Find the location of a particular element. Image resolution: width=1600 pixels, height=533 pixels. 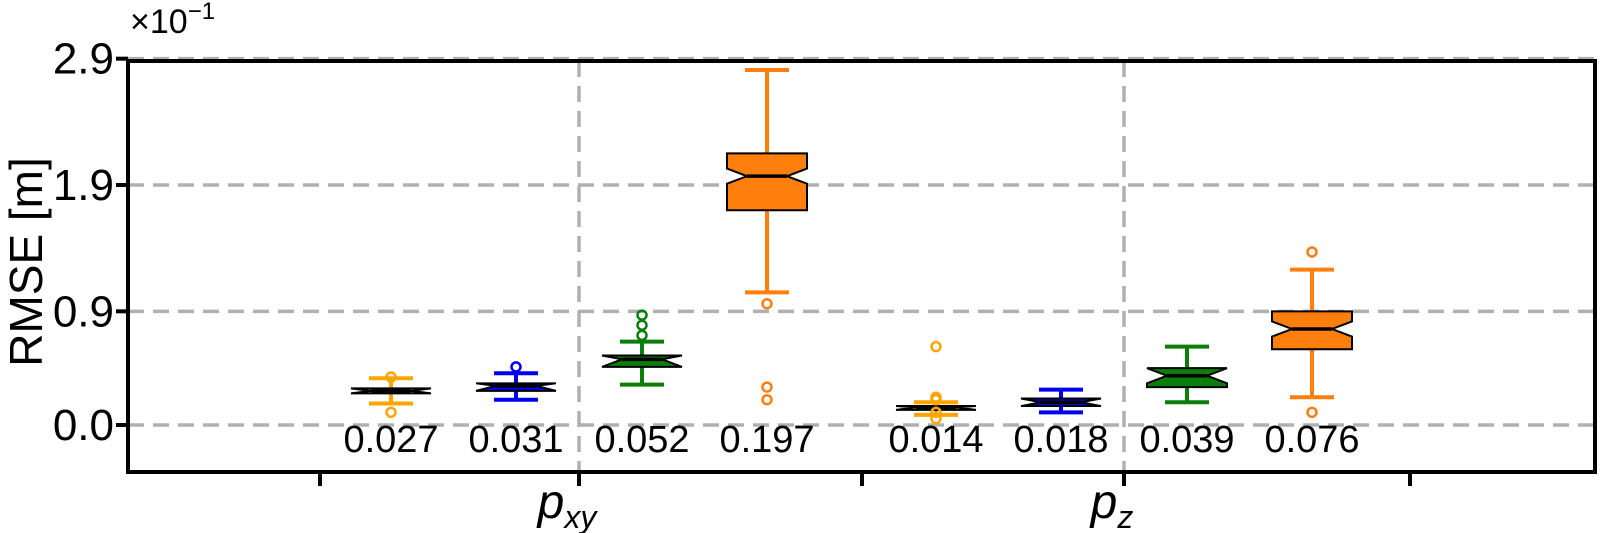

y-tick-label: 0.9 is located at coordinates (83, 311).